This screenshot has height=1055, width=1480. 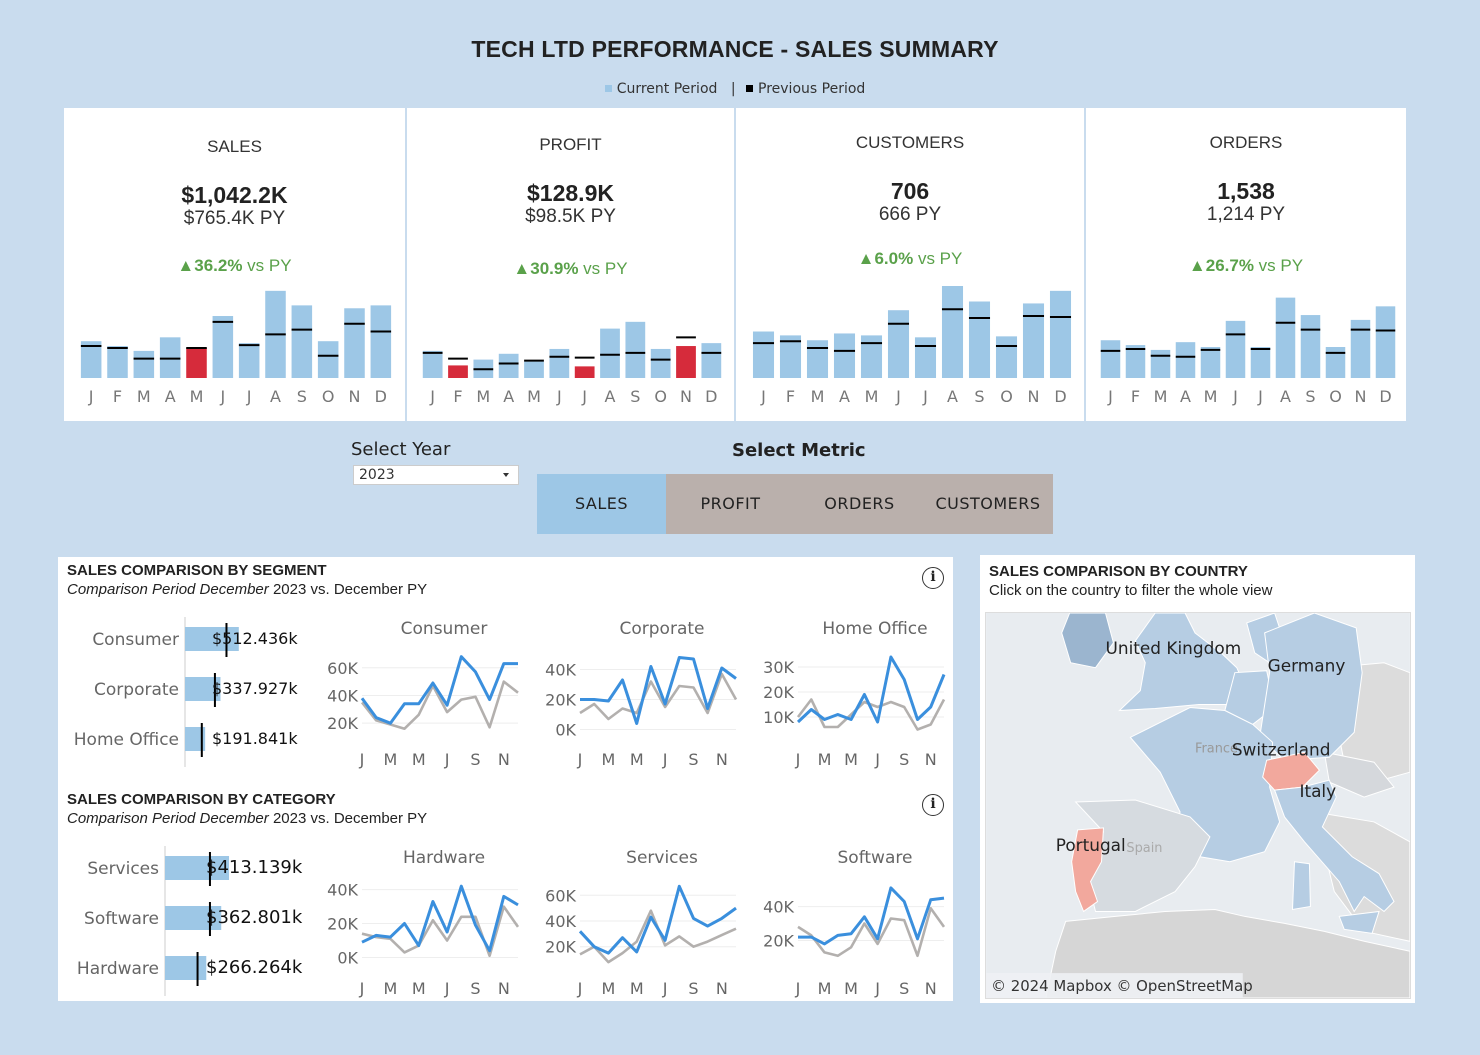 What do you see at coordinates (126, 740) in the screenshot?
I see `category-label: Home Office` at bounding box center [126, 740].